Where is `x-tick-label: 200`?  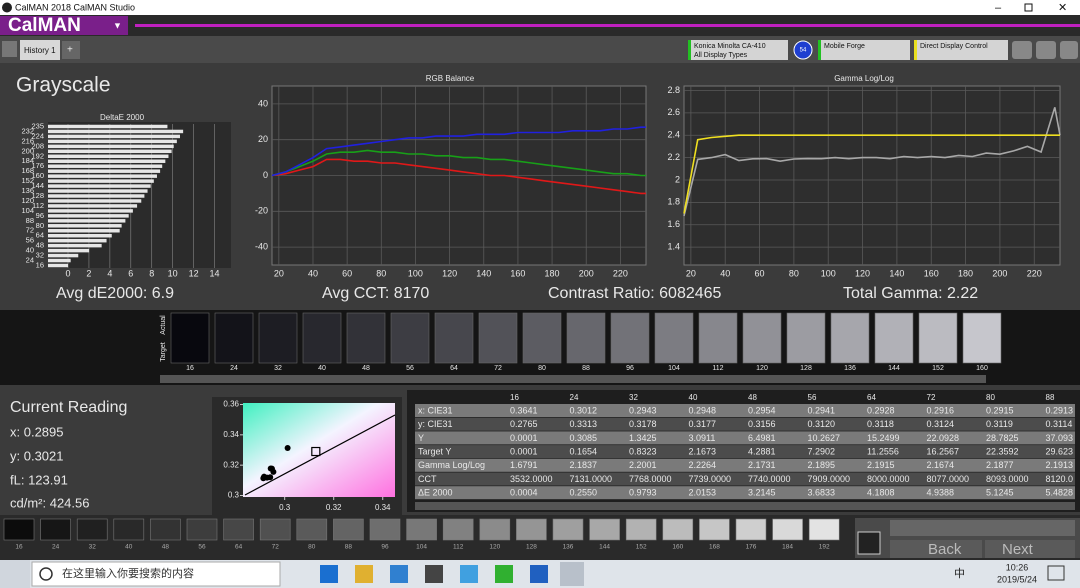
x-tick-label: 200 is located at coordinates (999, 273).